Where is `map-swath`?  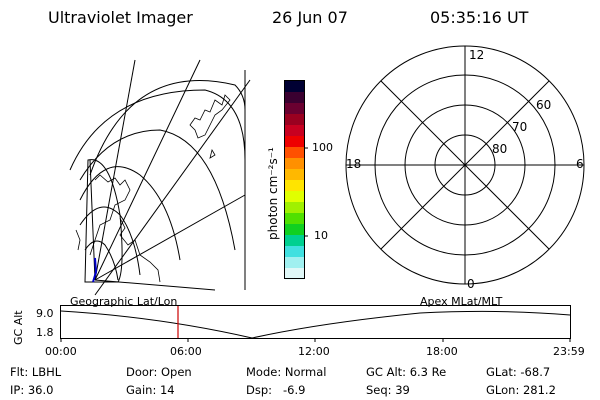
map-swath is located at coordinates (103, 221).